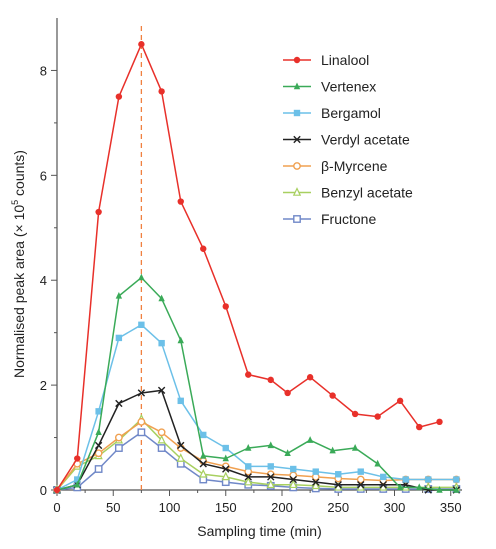 The width and height of the screenshot is (496, 549). Describe the element at coordinates (56, 507) in the screenshot. I see `x-tick-label: 0` at that location.